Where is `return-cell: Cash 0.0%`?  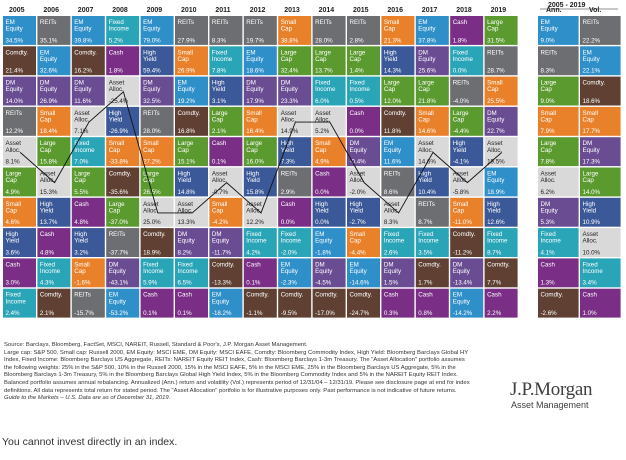
return-cell: Cash 0.0% is located at coordinates (295, 212).